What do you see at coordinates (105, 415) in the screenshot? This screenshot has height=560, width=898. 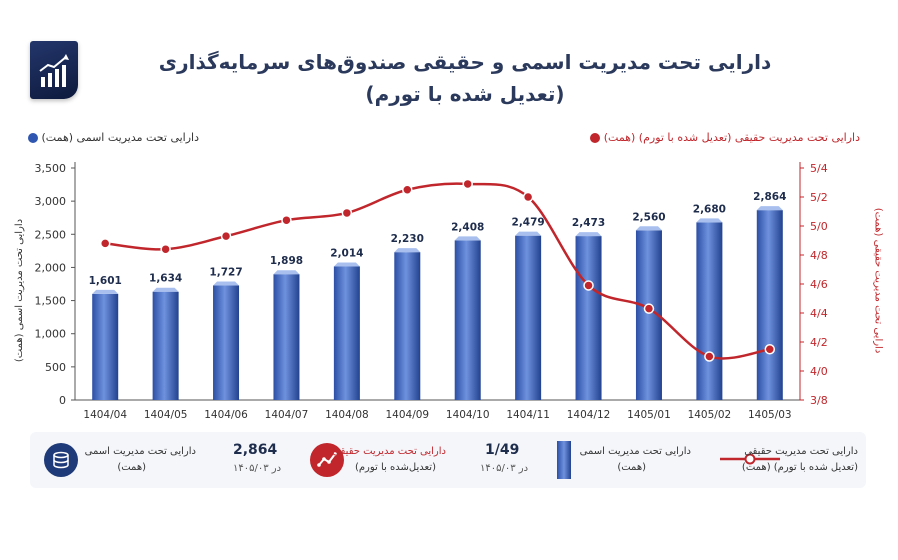 I see `x-tick-label: 1404/04` at bounding box center [105, 415].